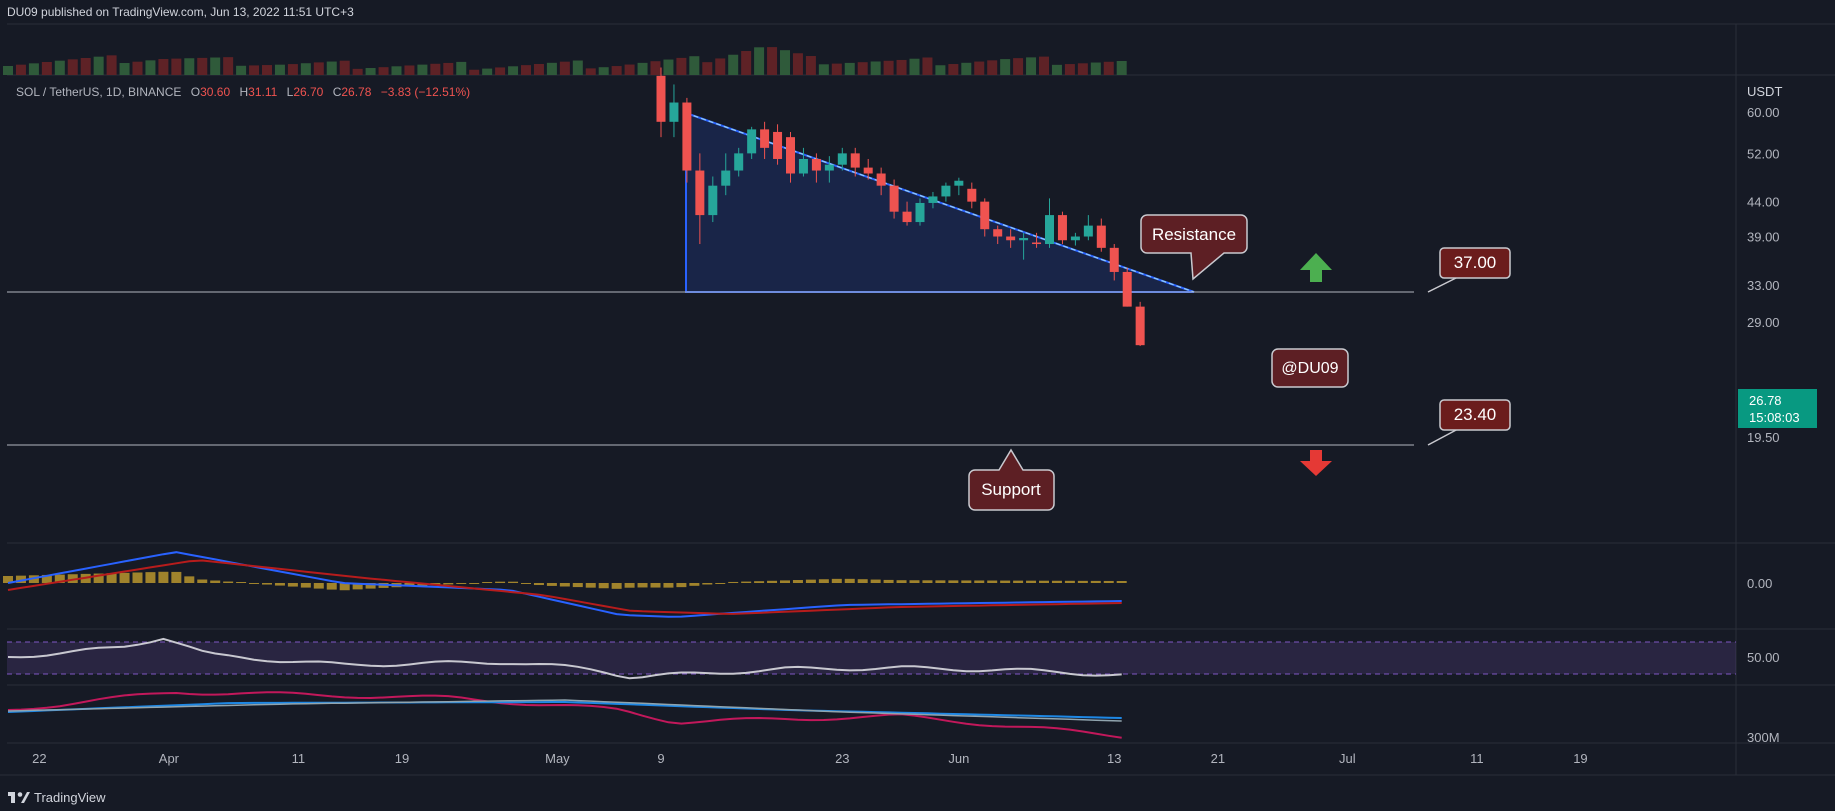 This screenshot has width=1835, height=811. What do you see at coordinates (1114, 758) in the screenshot?
I see `time-tick-label: 13` at bounding box center [1114, 758].